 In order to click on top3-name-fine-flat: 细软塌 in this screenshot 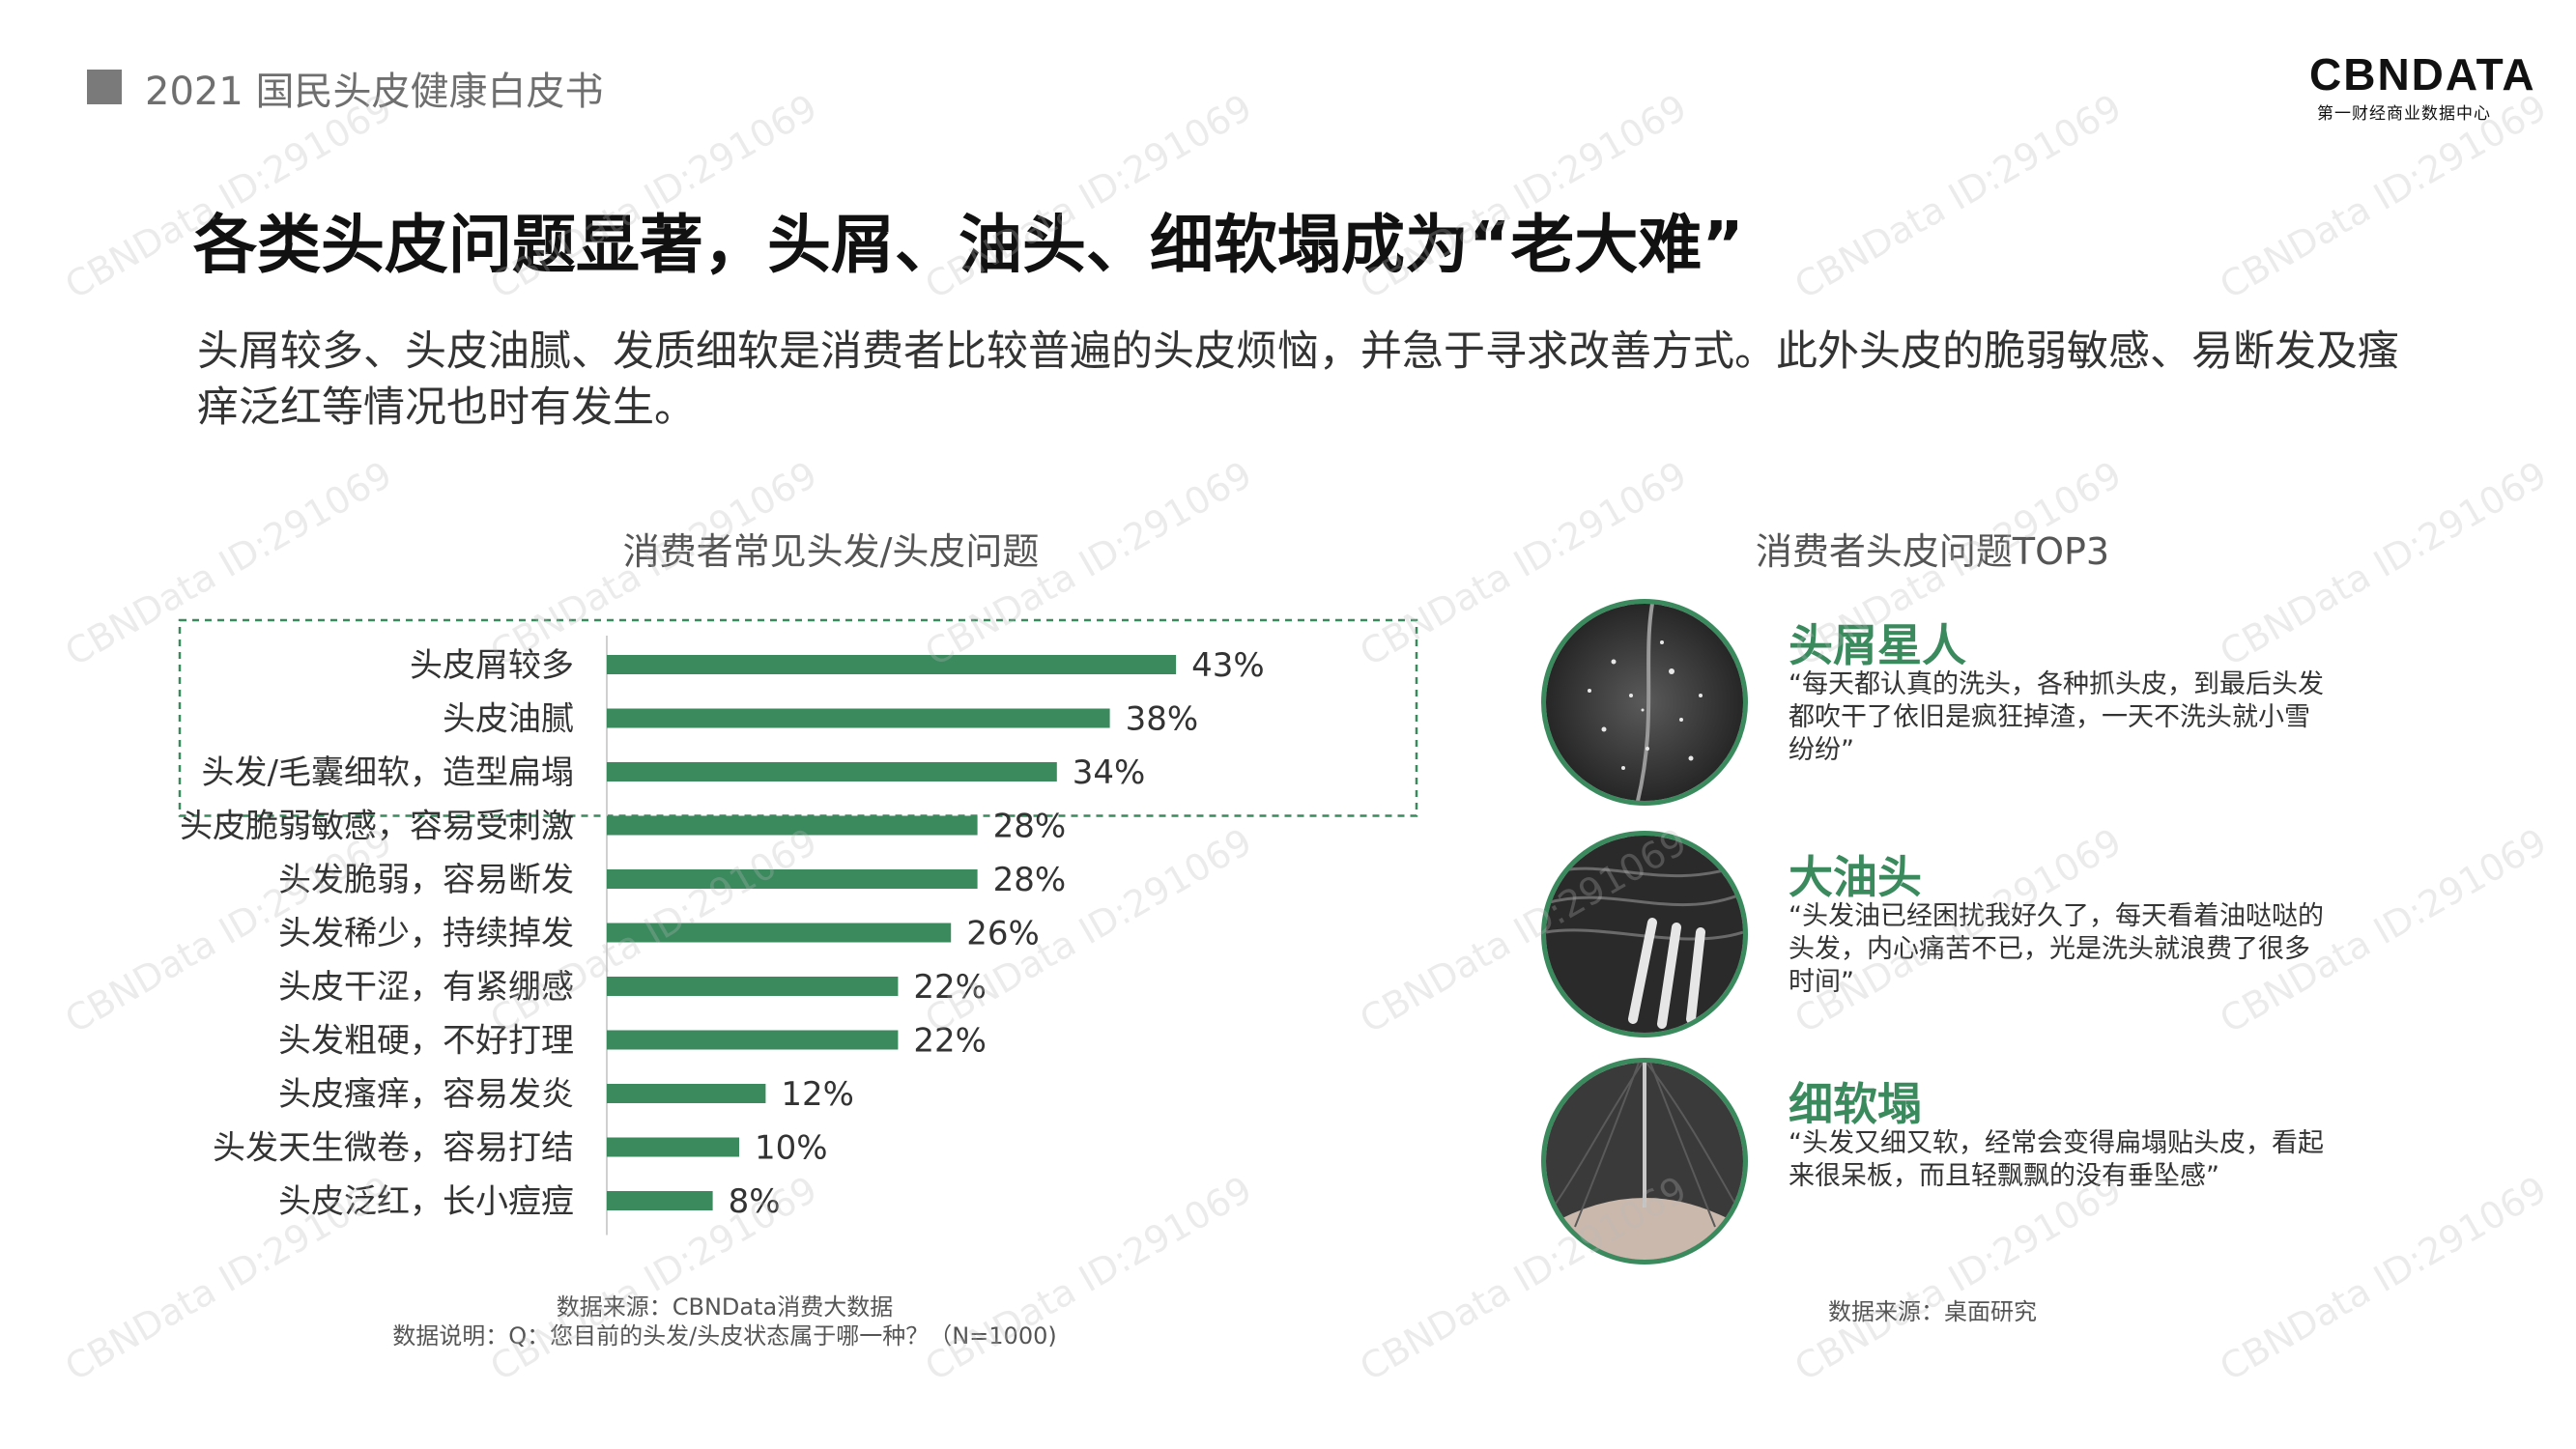, I will do `click(1856, 1104)`.